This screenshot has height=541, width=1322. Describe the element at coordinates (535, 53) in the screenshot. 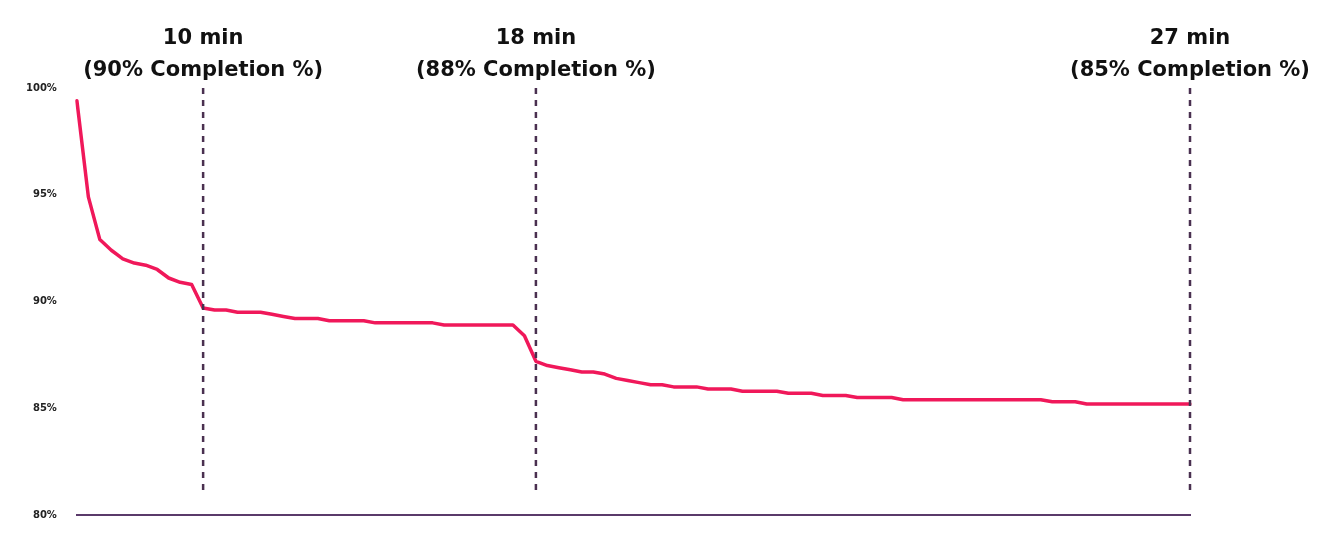

I see `text: 18 min (88% Completion %)` at that location.